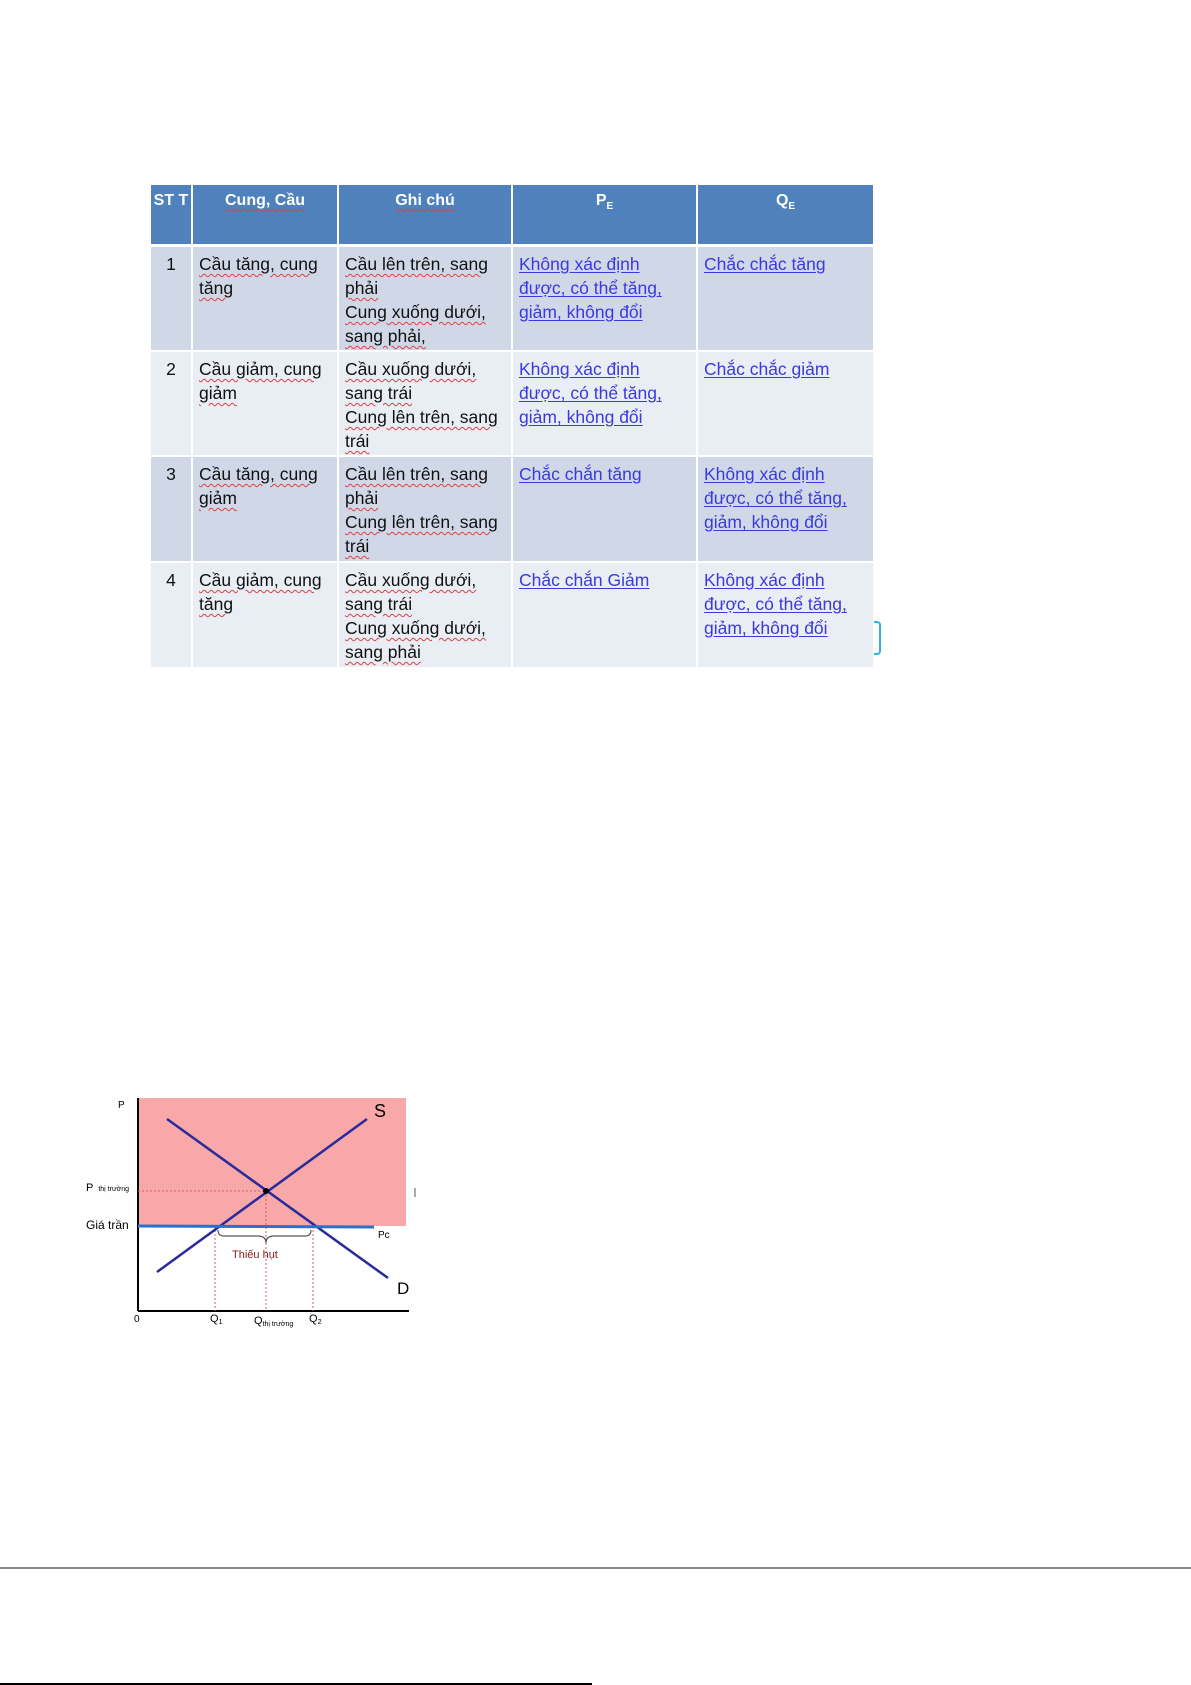 The height and width of the screenshot is (1685, 1191). I want to click on q1-label: Q1, so click(216, 1319).